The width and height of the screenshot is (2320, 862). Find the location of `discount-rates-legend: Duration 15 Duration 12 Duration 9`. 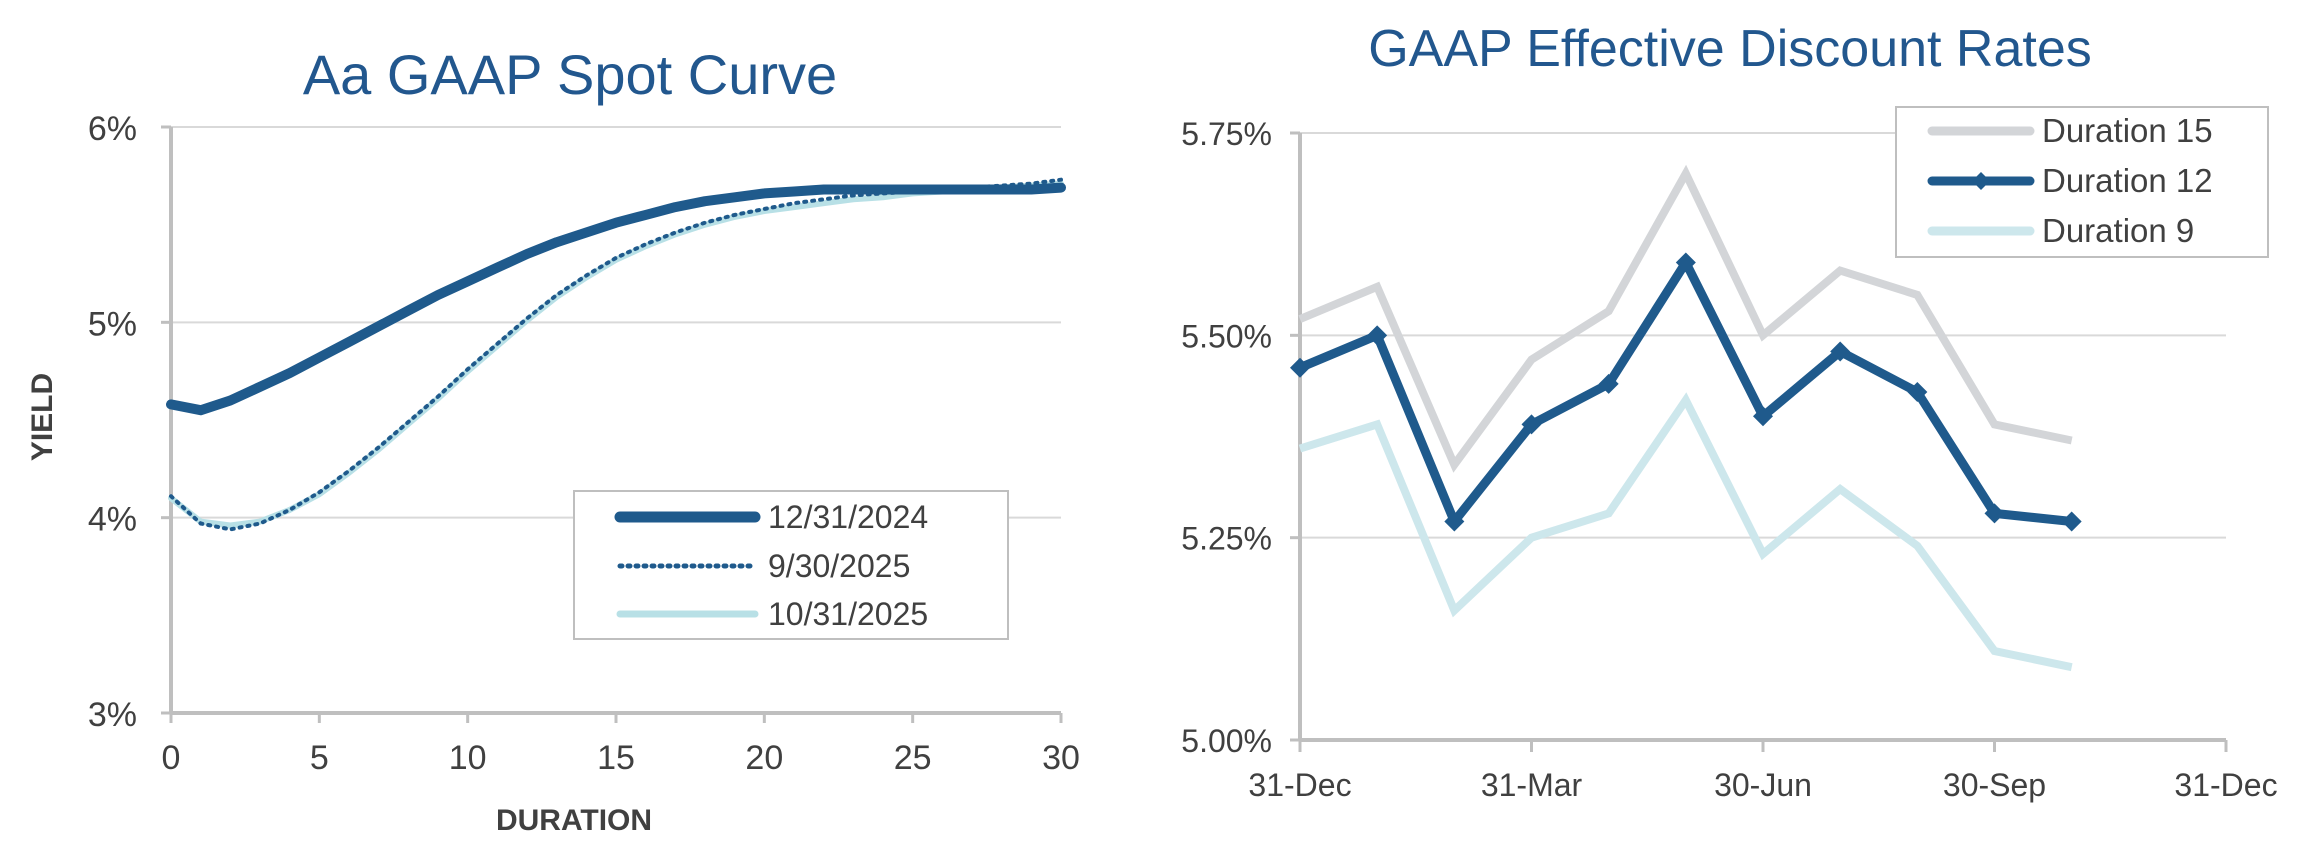

discount-rates-legend: Duration 15 Duration 12 Duration 9 is located at coordinates (2082, 182).